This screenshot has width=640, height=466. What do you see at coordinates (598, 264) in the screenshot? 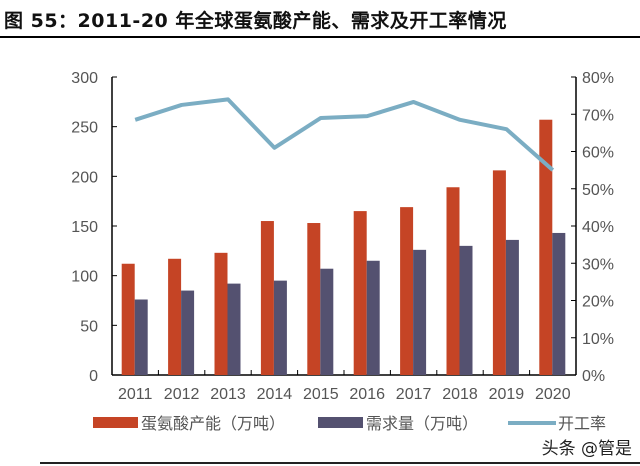
I see `y2-tick-label: 30%` at bounding box center [598, 264].